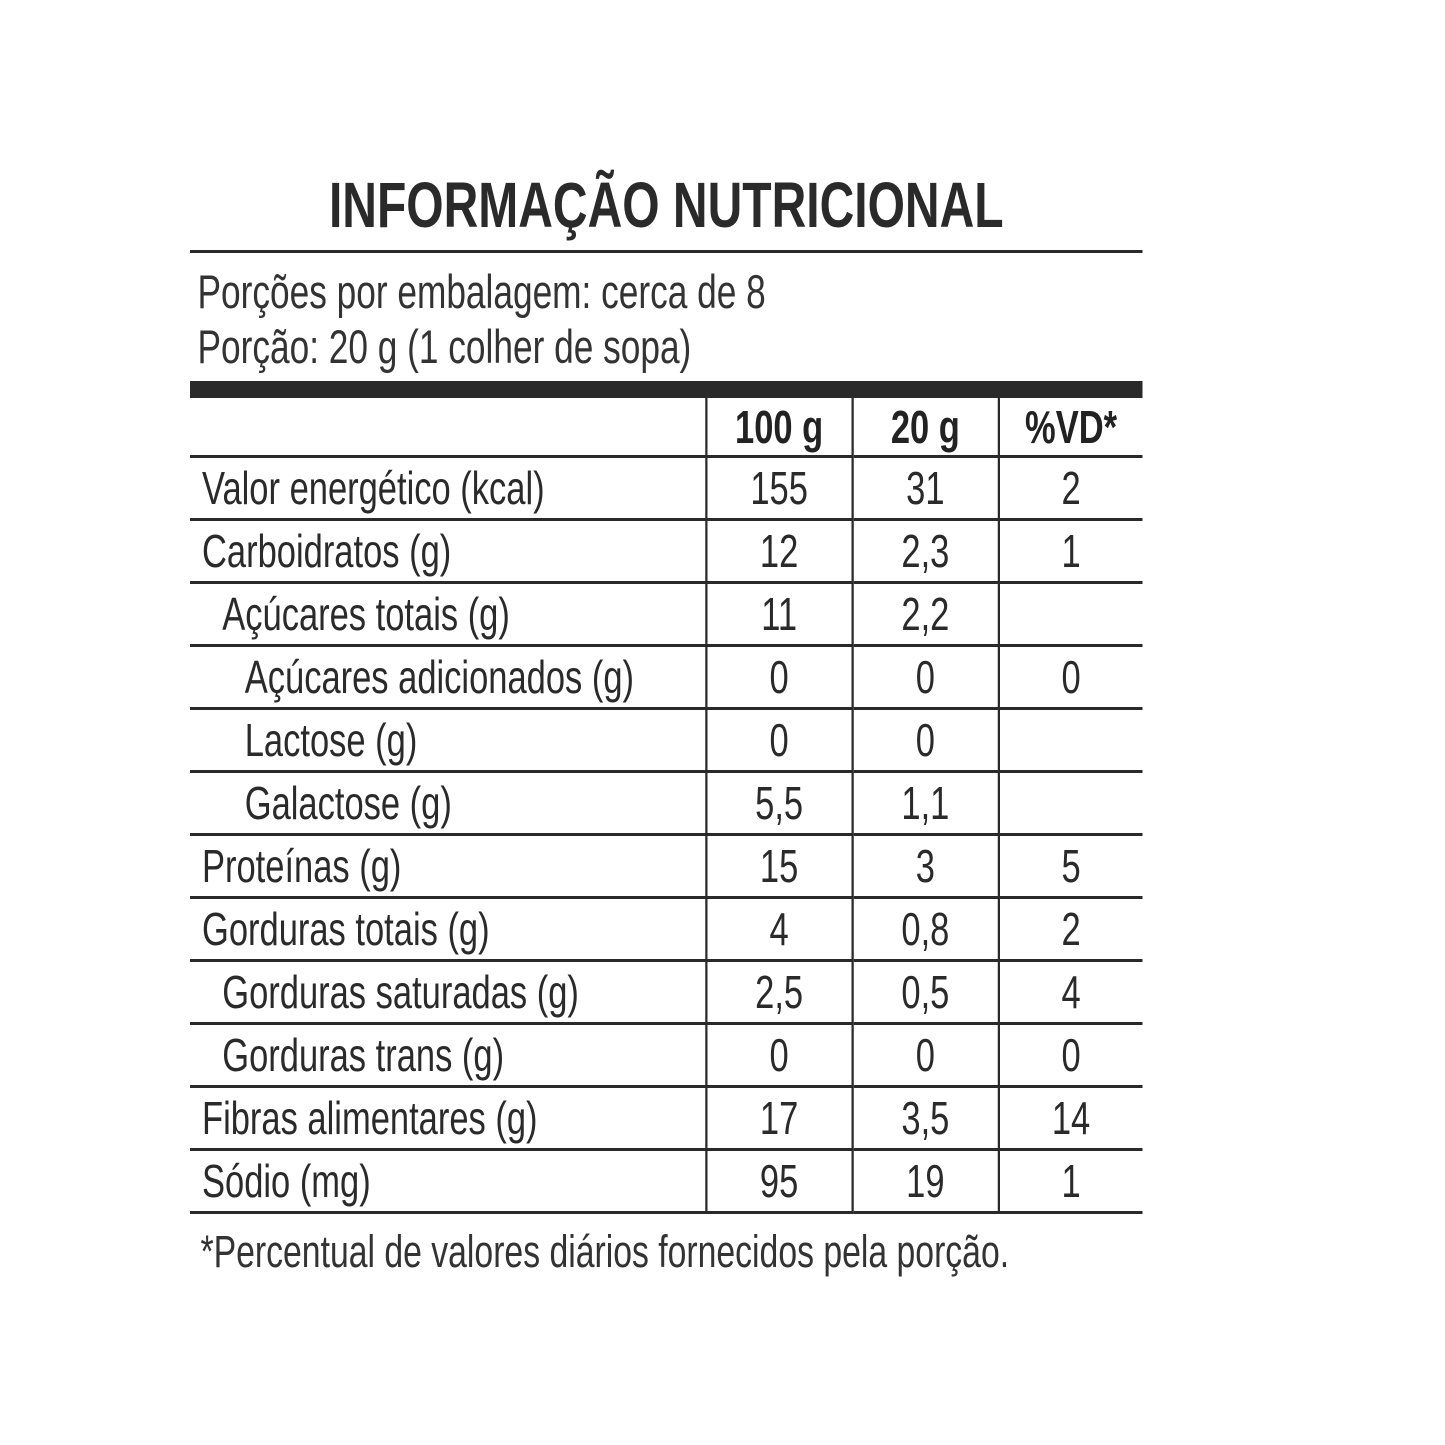  I want to click on value-100g: 17, so click(778, 1118).